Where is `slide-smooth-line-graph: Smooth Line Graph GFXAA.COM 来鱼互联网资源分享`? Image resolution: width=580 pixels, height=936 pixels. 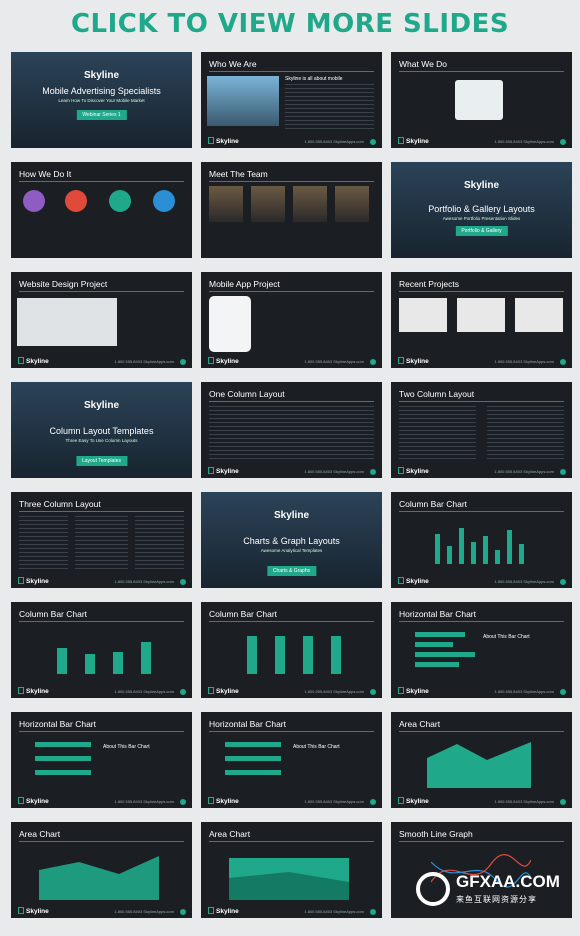 slide-smooth-line-graph: Smooth Line Graph GFXAA.COM 来鱼互联网资源分享 is located at coordinates (481, 870).